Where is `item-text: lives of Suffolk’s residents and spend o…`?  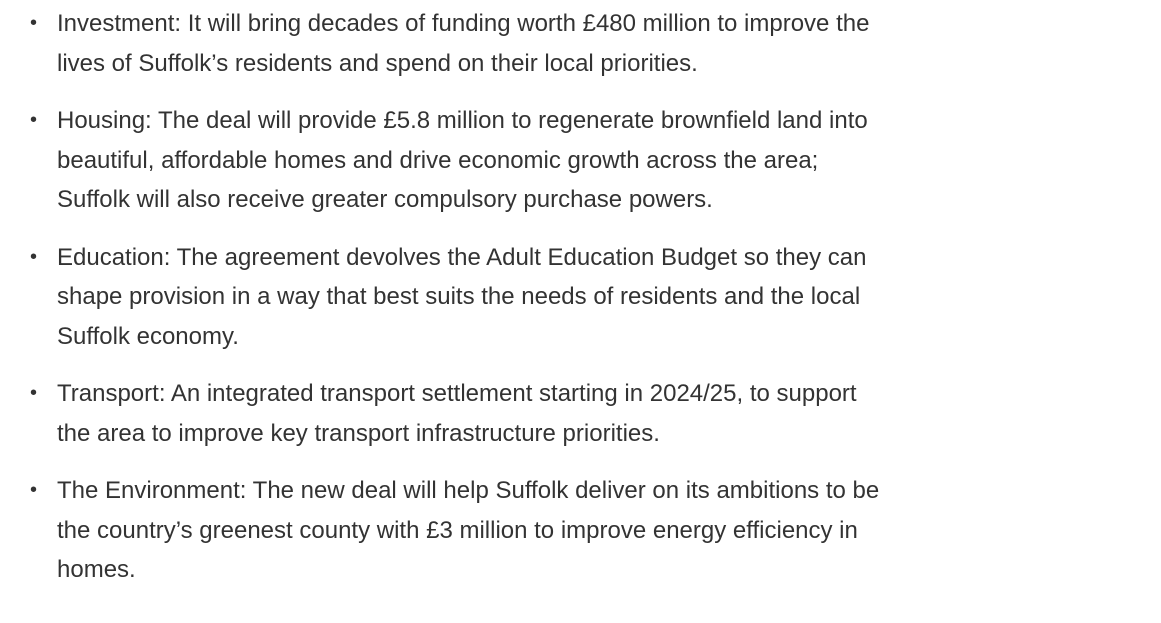
item-text: lives of Suffolk’s residents and spend o… is located at coordinates (377, 63).